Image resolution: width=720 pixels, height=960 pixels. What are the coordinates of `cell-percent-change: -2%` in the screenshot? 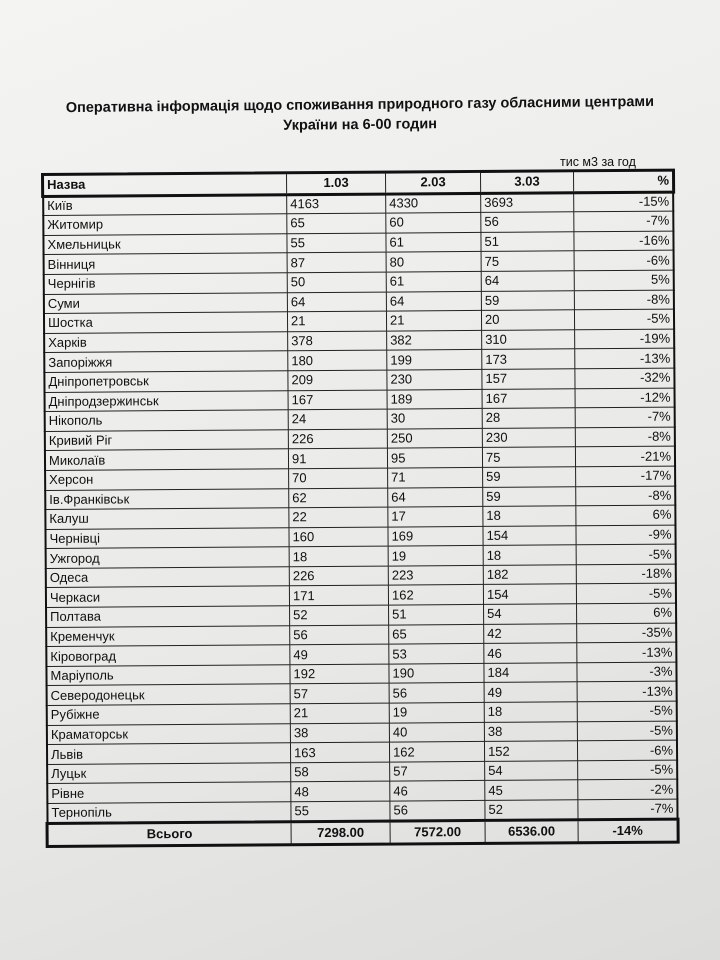 It's located at (627, 789).